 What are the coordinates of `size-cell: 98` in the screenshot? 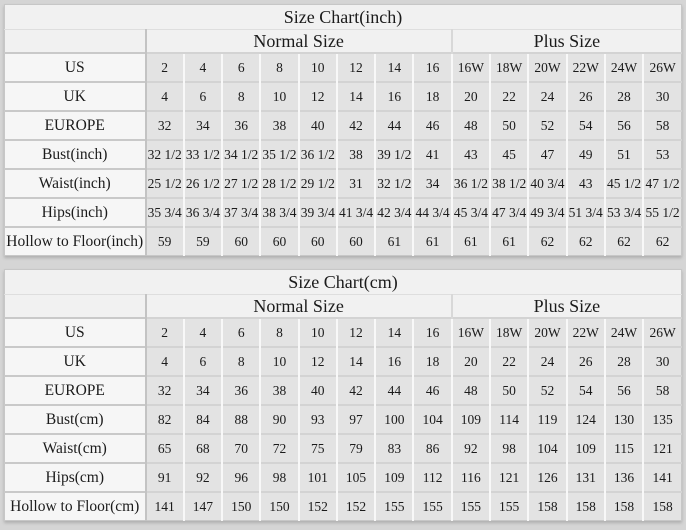 It's located at (279, 477).